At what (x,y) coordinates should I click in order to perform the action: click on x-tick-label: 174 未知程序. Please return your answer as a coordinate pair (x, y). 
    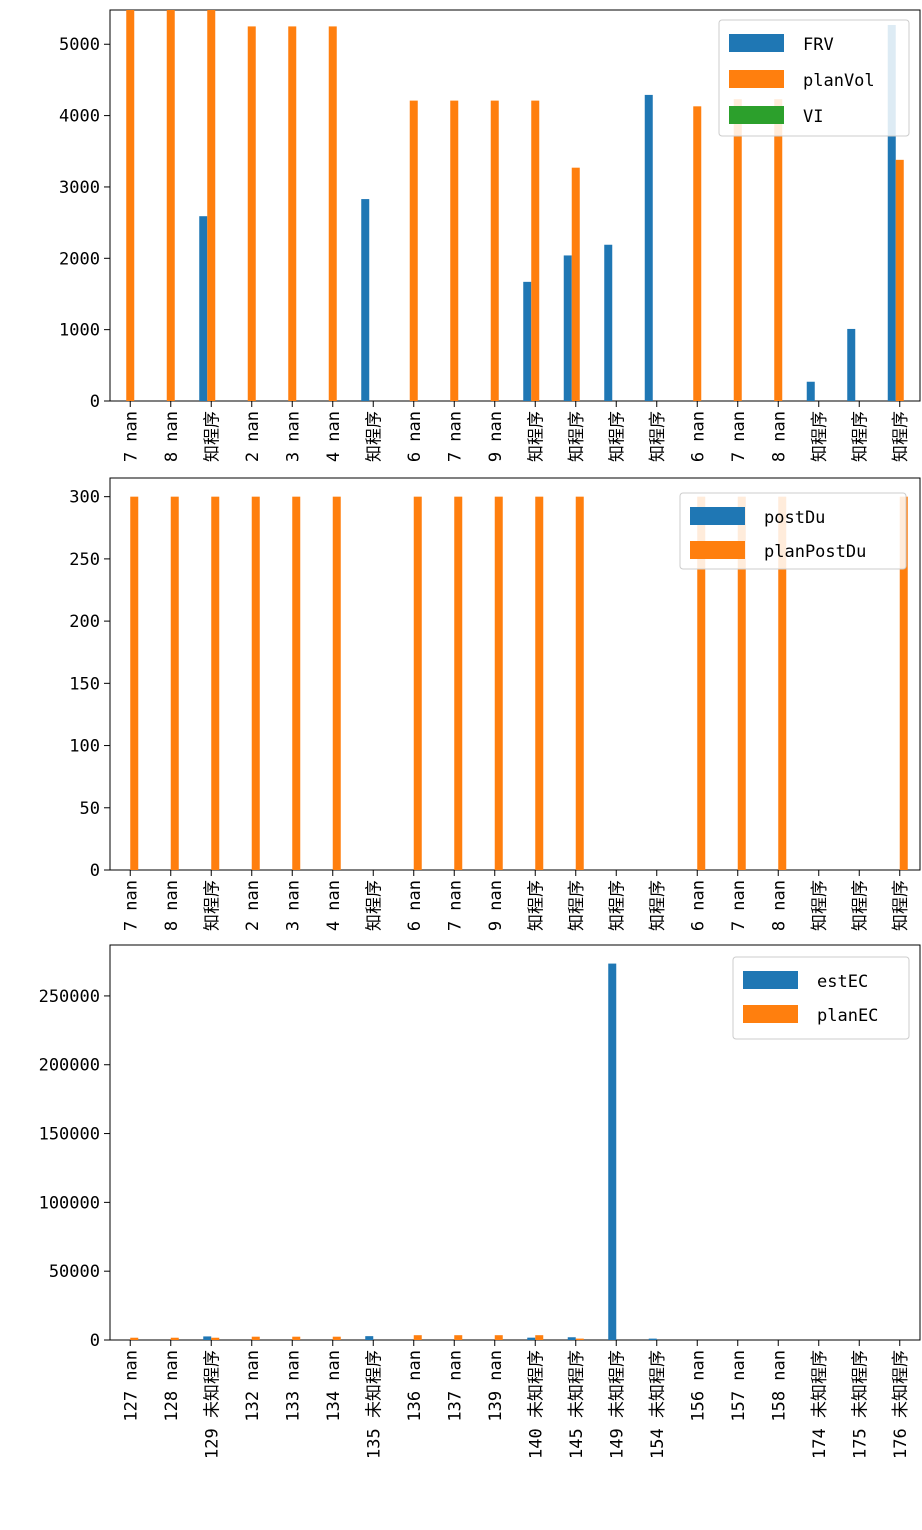
    Looking at the image, I should click on (820, 934).